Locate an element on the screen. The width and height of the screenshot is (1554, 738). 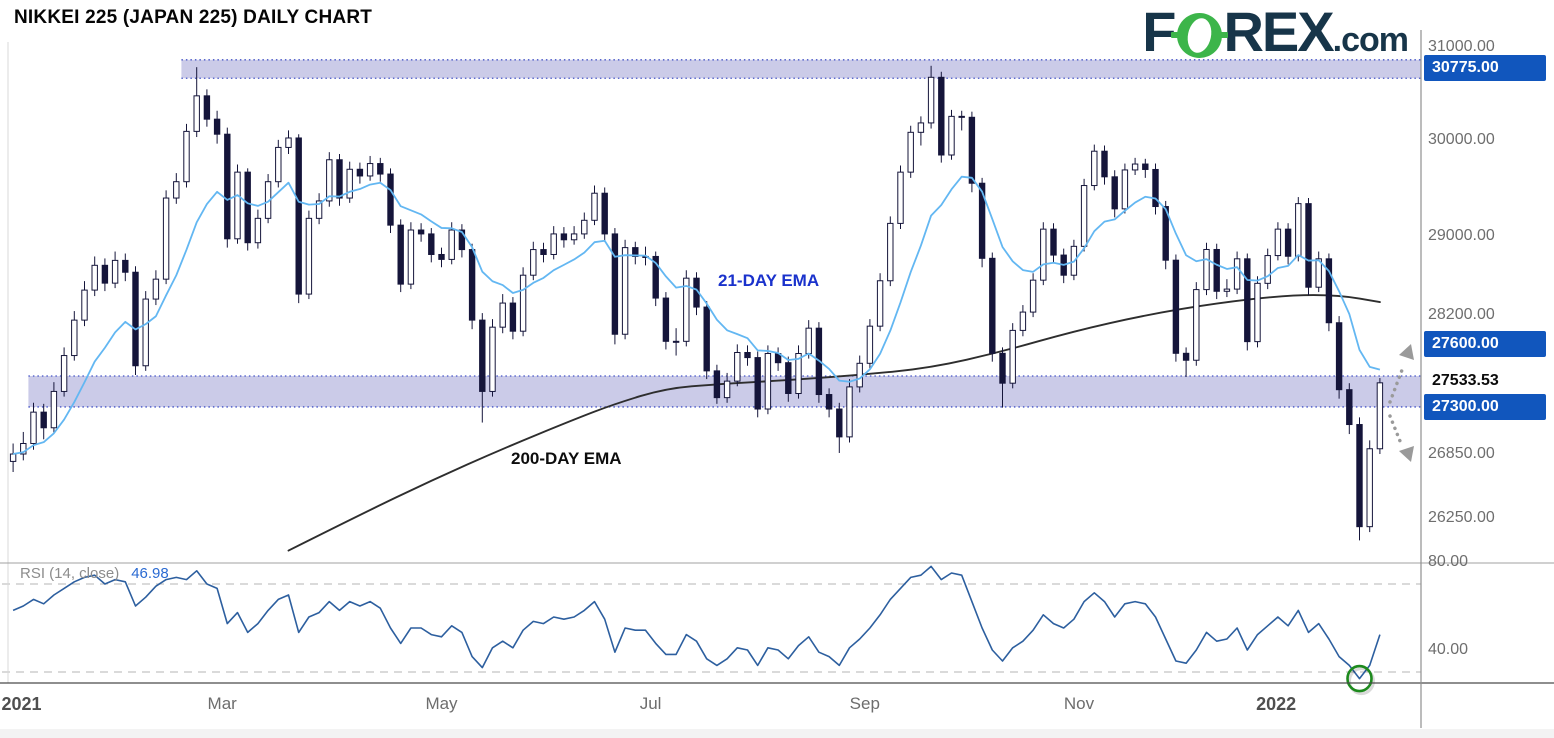
ema21-annotation-label: 21-DAY EMA is located at coordinates (769, 280).